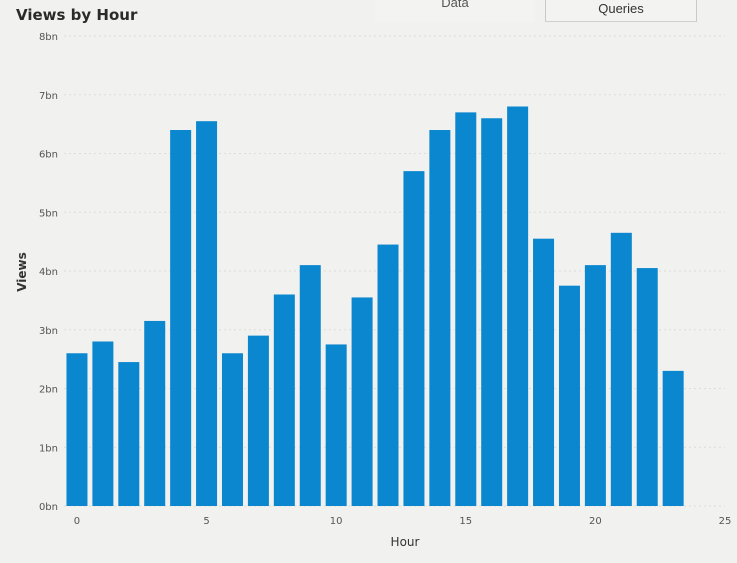  What do you see at coordinates (455, 11) in the screenshot?
I see `tab-data: Data` at bounding box center [455, 11].